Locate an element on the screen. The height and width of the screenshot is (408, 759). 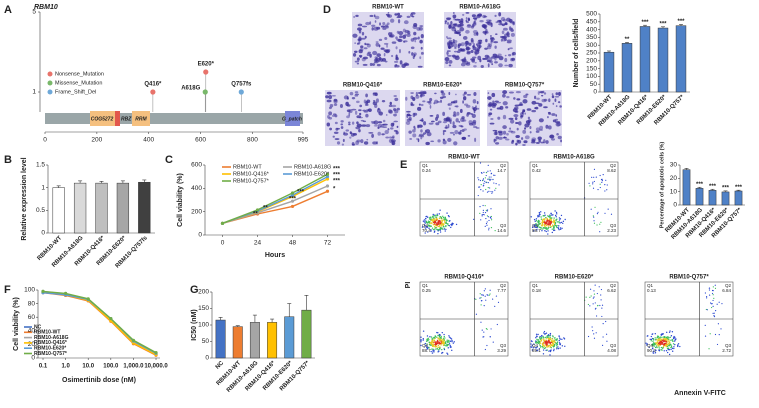
y-axis-label: IC50 (nM) is located at coordinates (194, 325).